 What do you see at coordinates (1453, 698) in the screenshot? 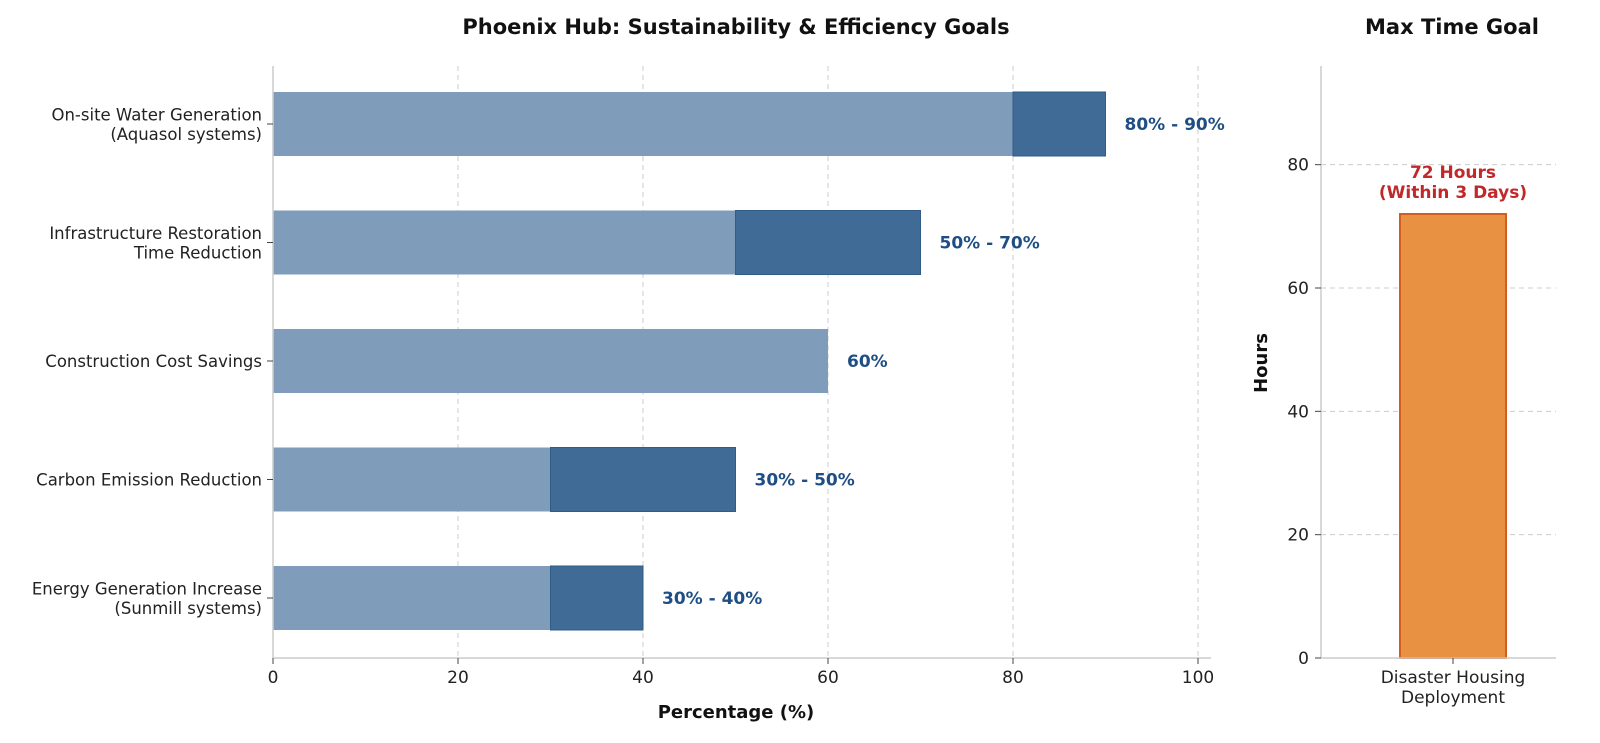
I see `category-label-line: Deployment` at bounding box center [1453, 698].